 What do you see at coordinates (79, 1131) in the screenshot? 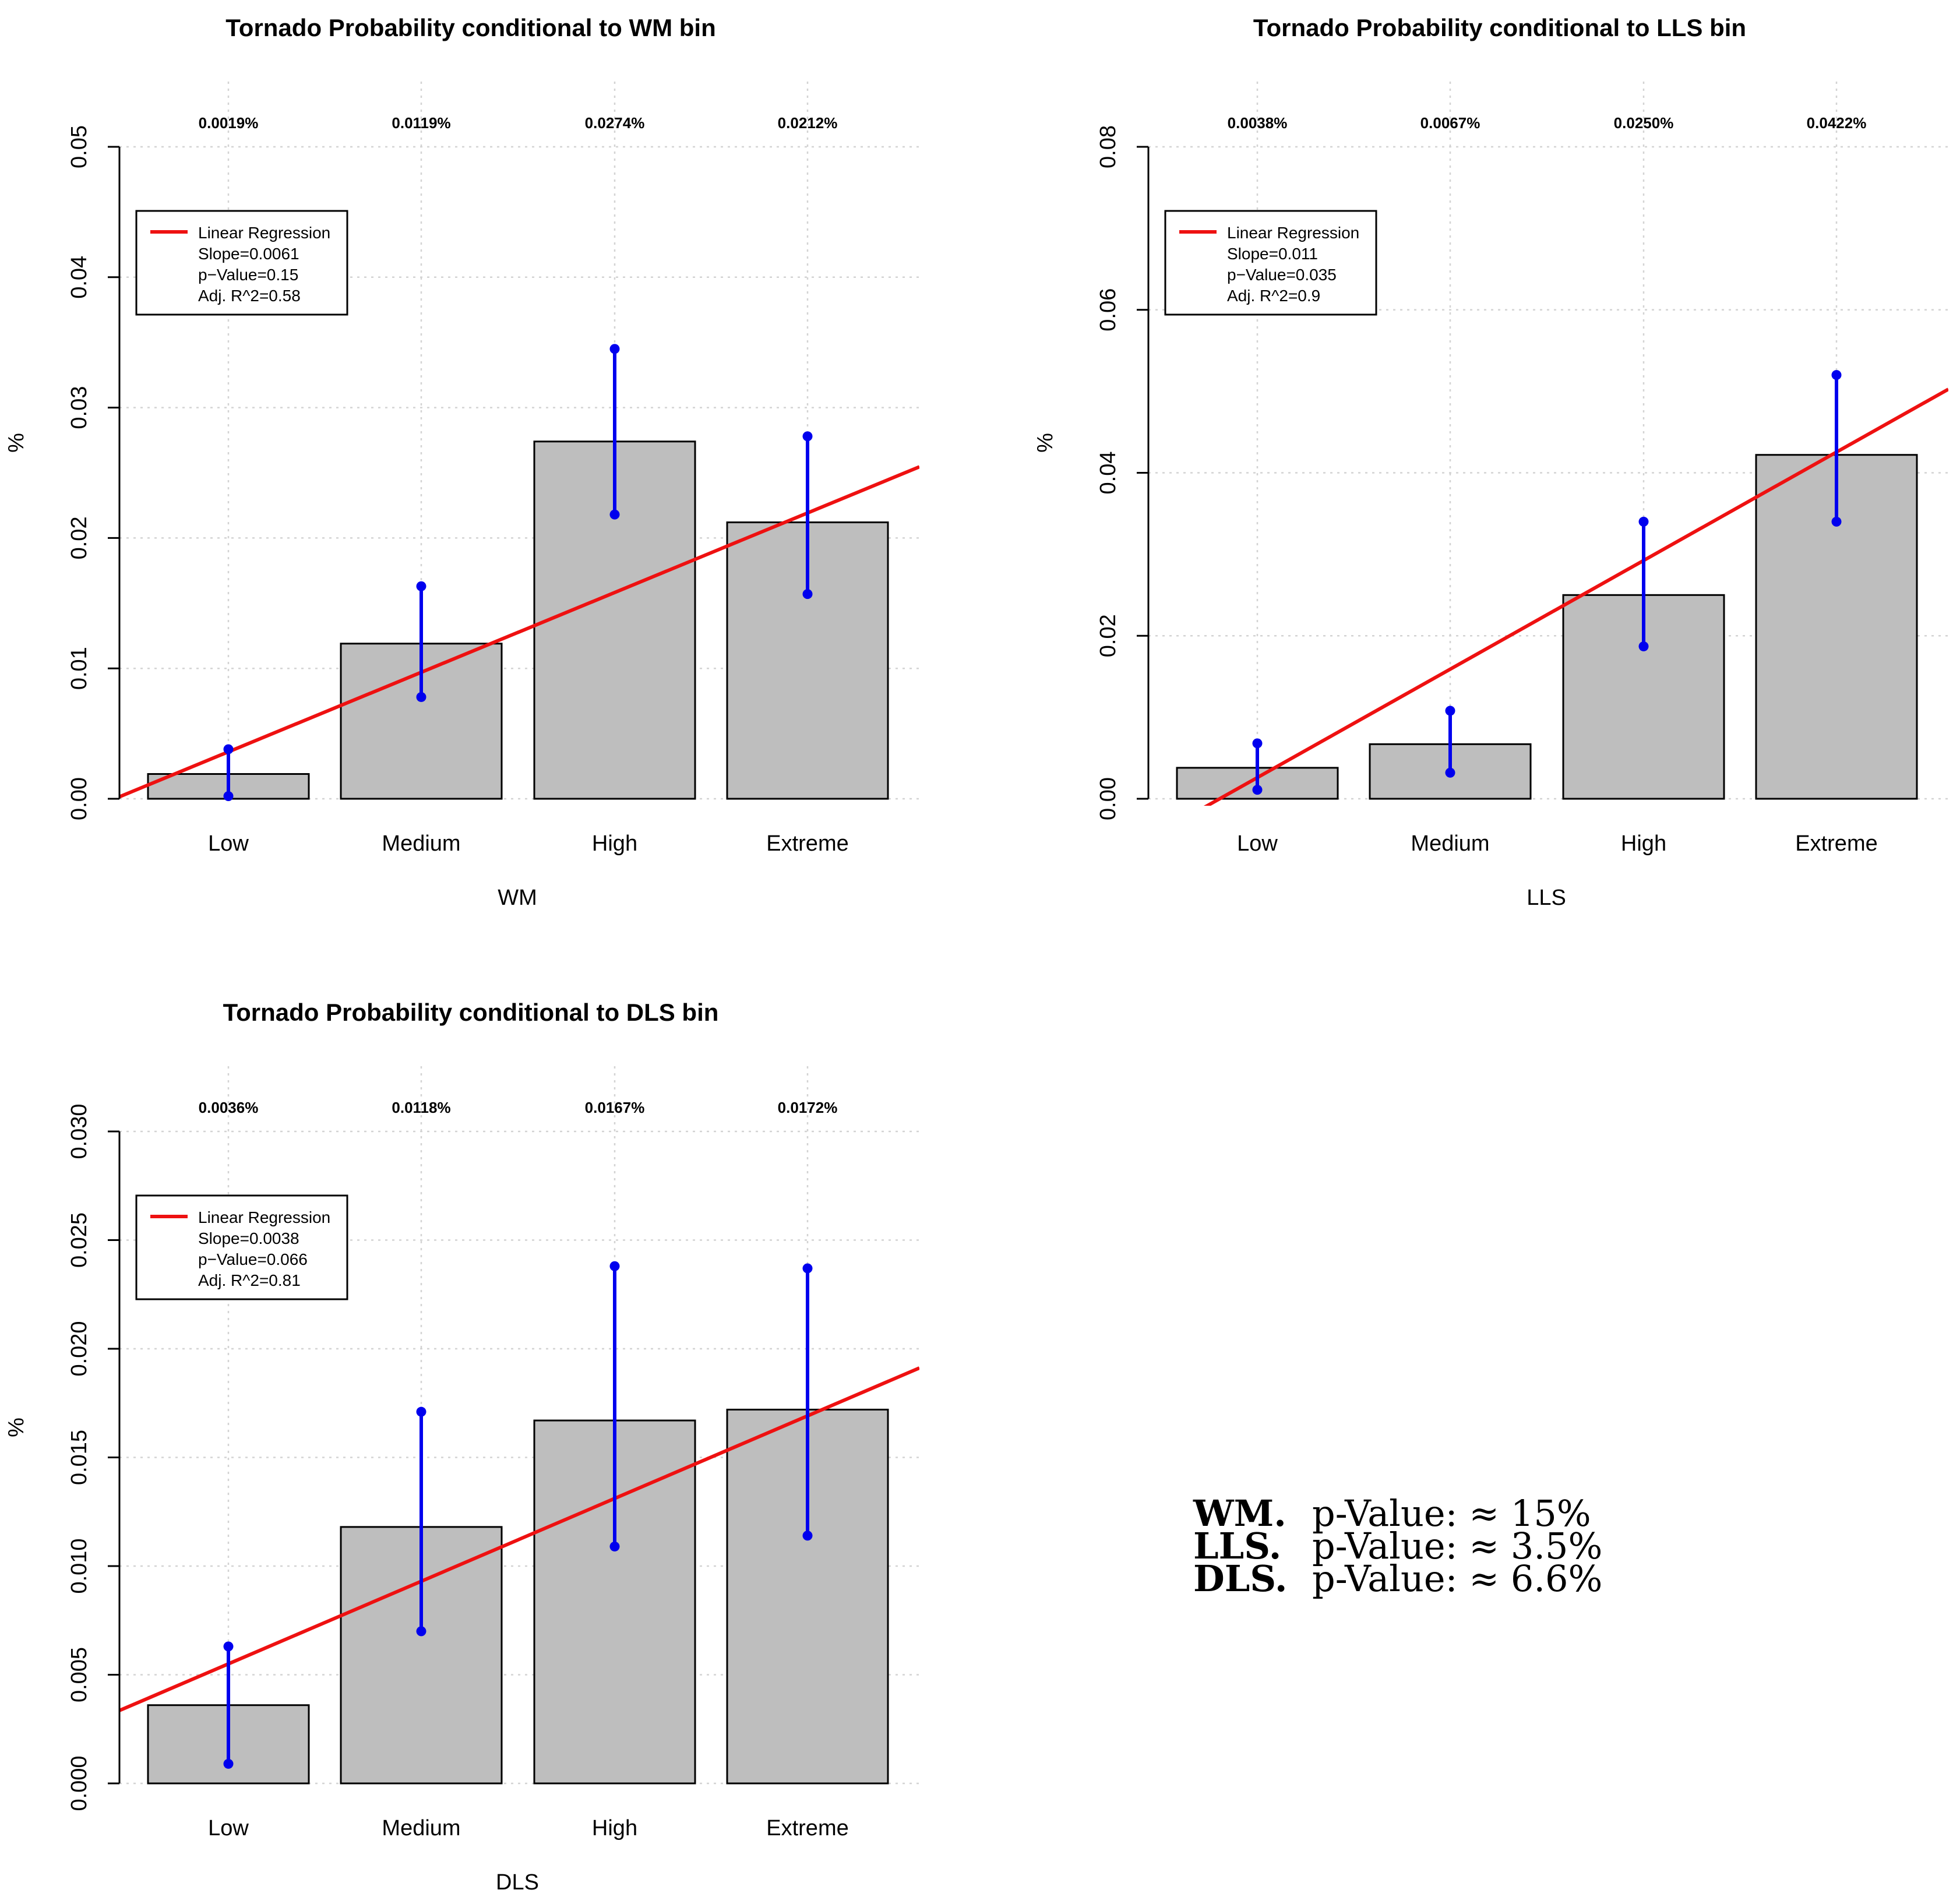
I see `y-tick-label: 0.030` at bounding box center [79, 1131].